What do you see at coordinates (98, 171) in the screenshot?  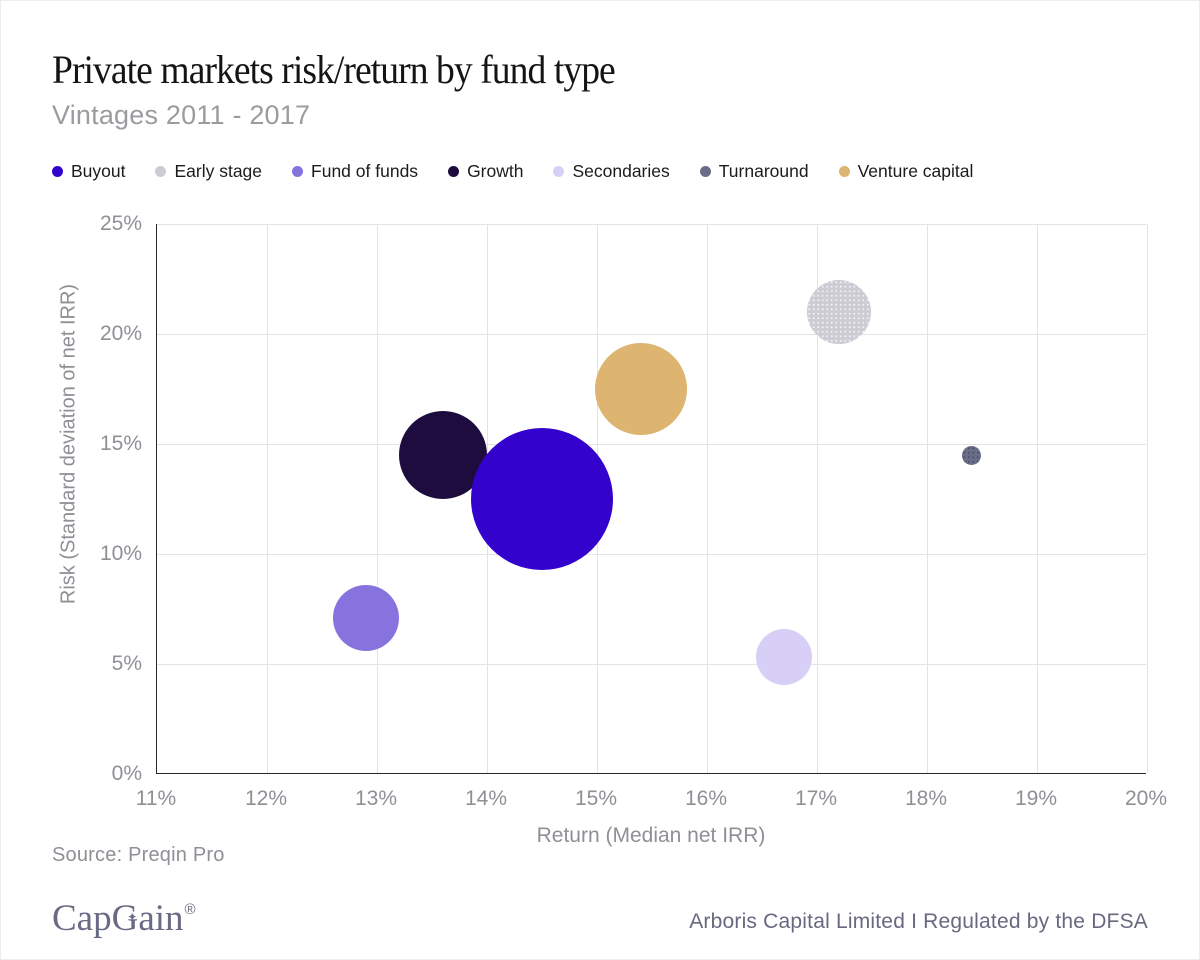 I see `legend-label: Buyout` at bounding box center [98, 171].